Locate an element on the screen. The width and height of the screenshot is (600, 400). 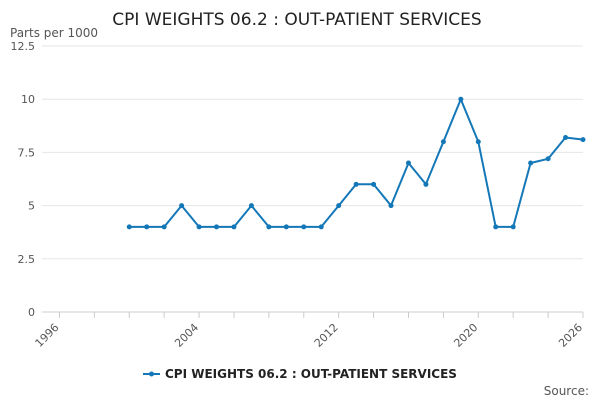
y-axis: 0 2.5 5 7.5 10 12.5 is located at coordinates (23, 179).